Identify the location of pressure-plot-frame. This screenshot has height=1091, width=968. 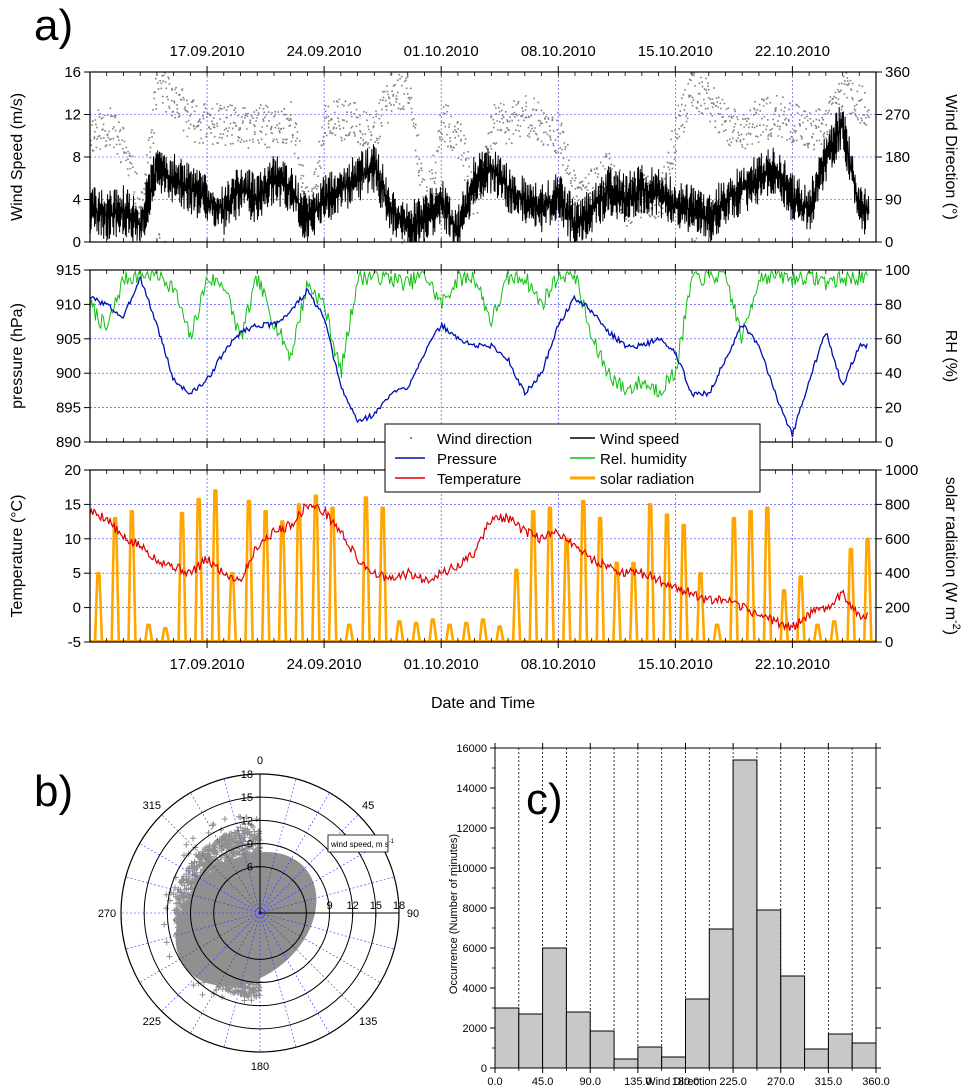
(483, 356).